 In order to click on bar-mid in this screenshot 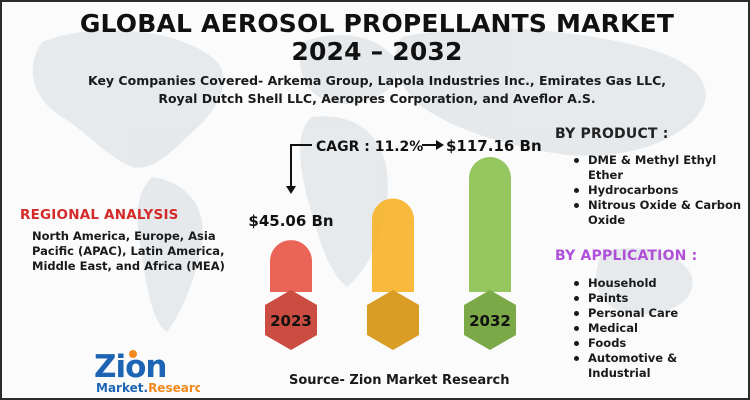, I will do `click(393, 245)`.